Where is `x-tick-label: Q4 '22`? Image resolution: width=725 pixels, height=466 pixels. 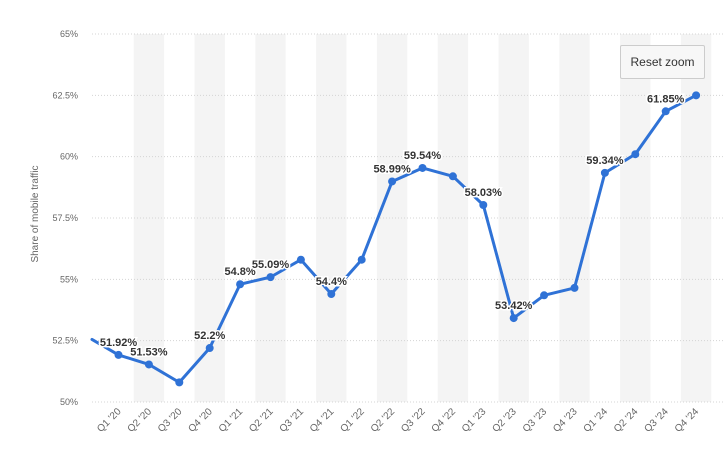 x-tick-label: Q4 '22 is located at coordinates (444, 420).